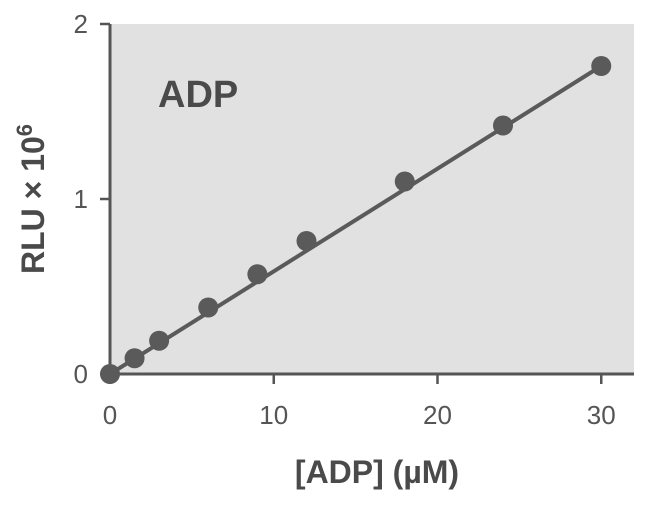 Image resolution: width=650 pixels, height=506 pixels. I want to click on y-tick-label: 0, so click(81, 374).